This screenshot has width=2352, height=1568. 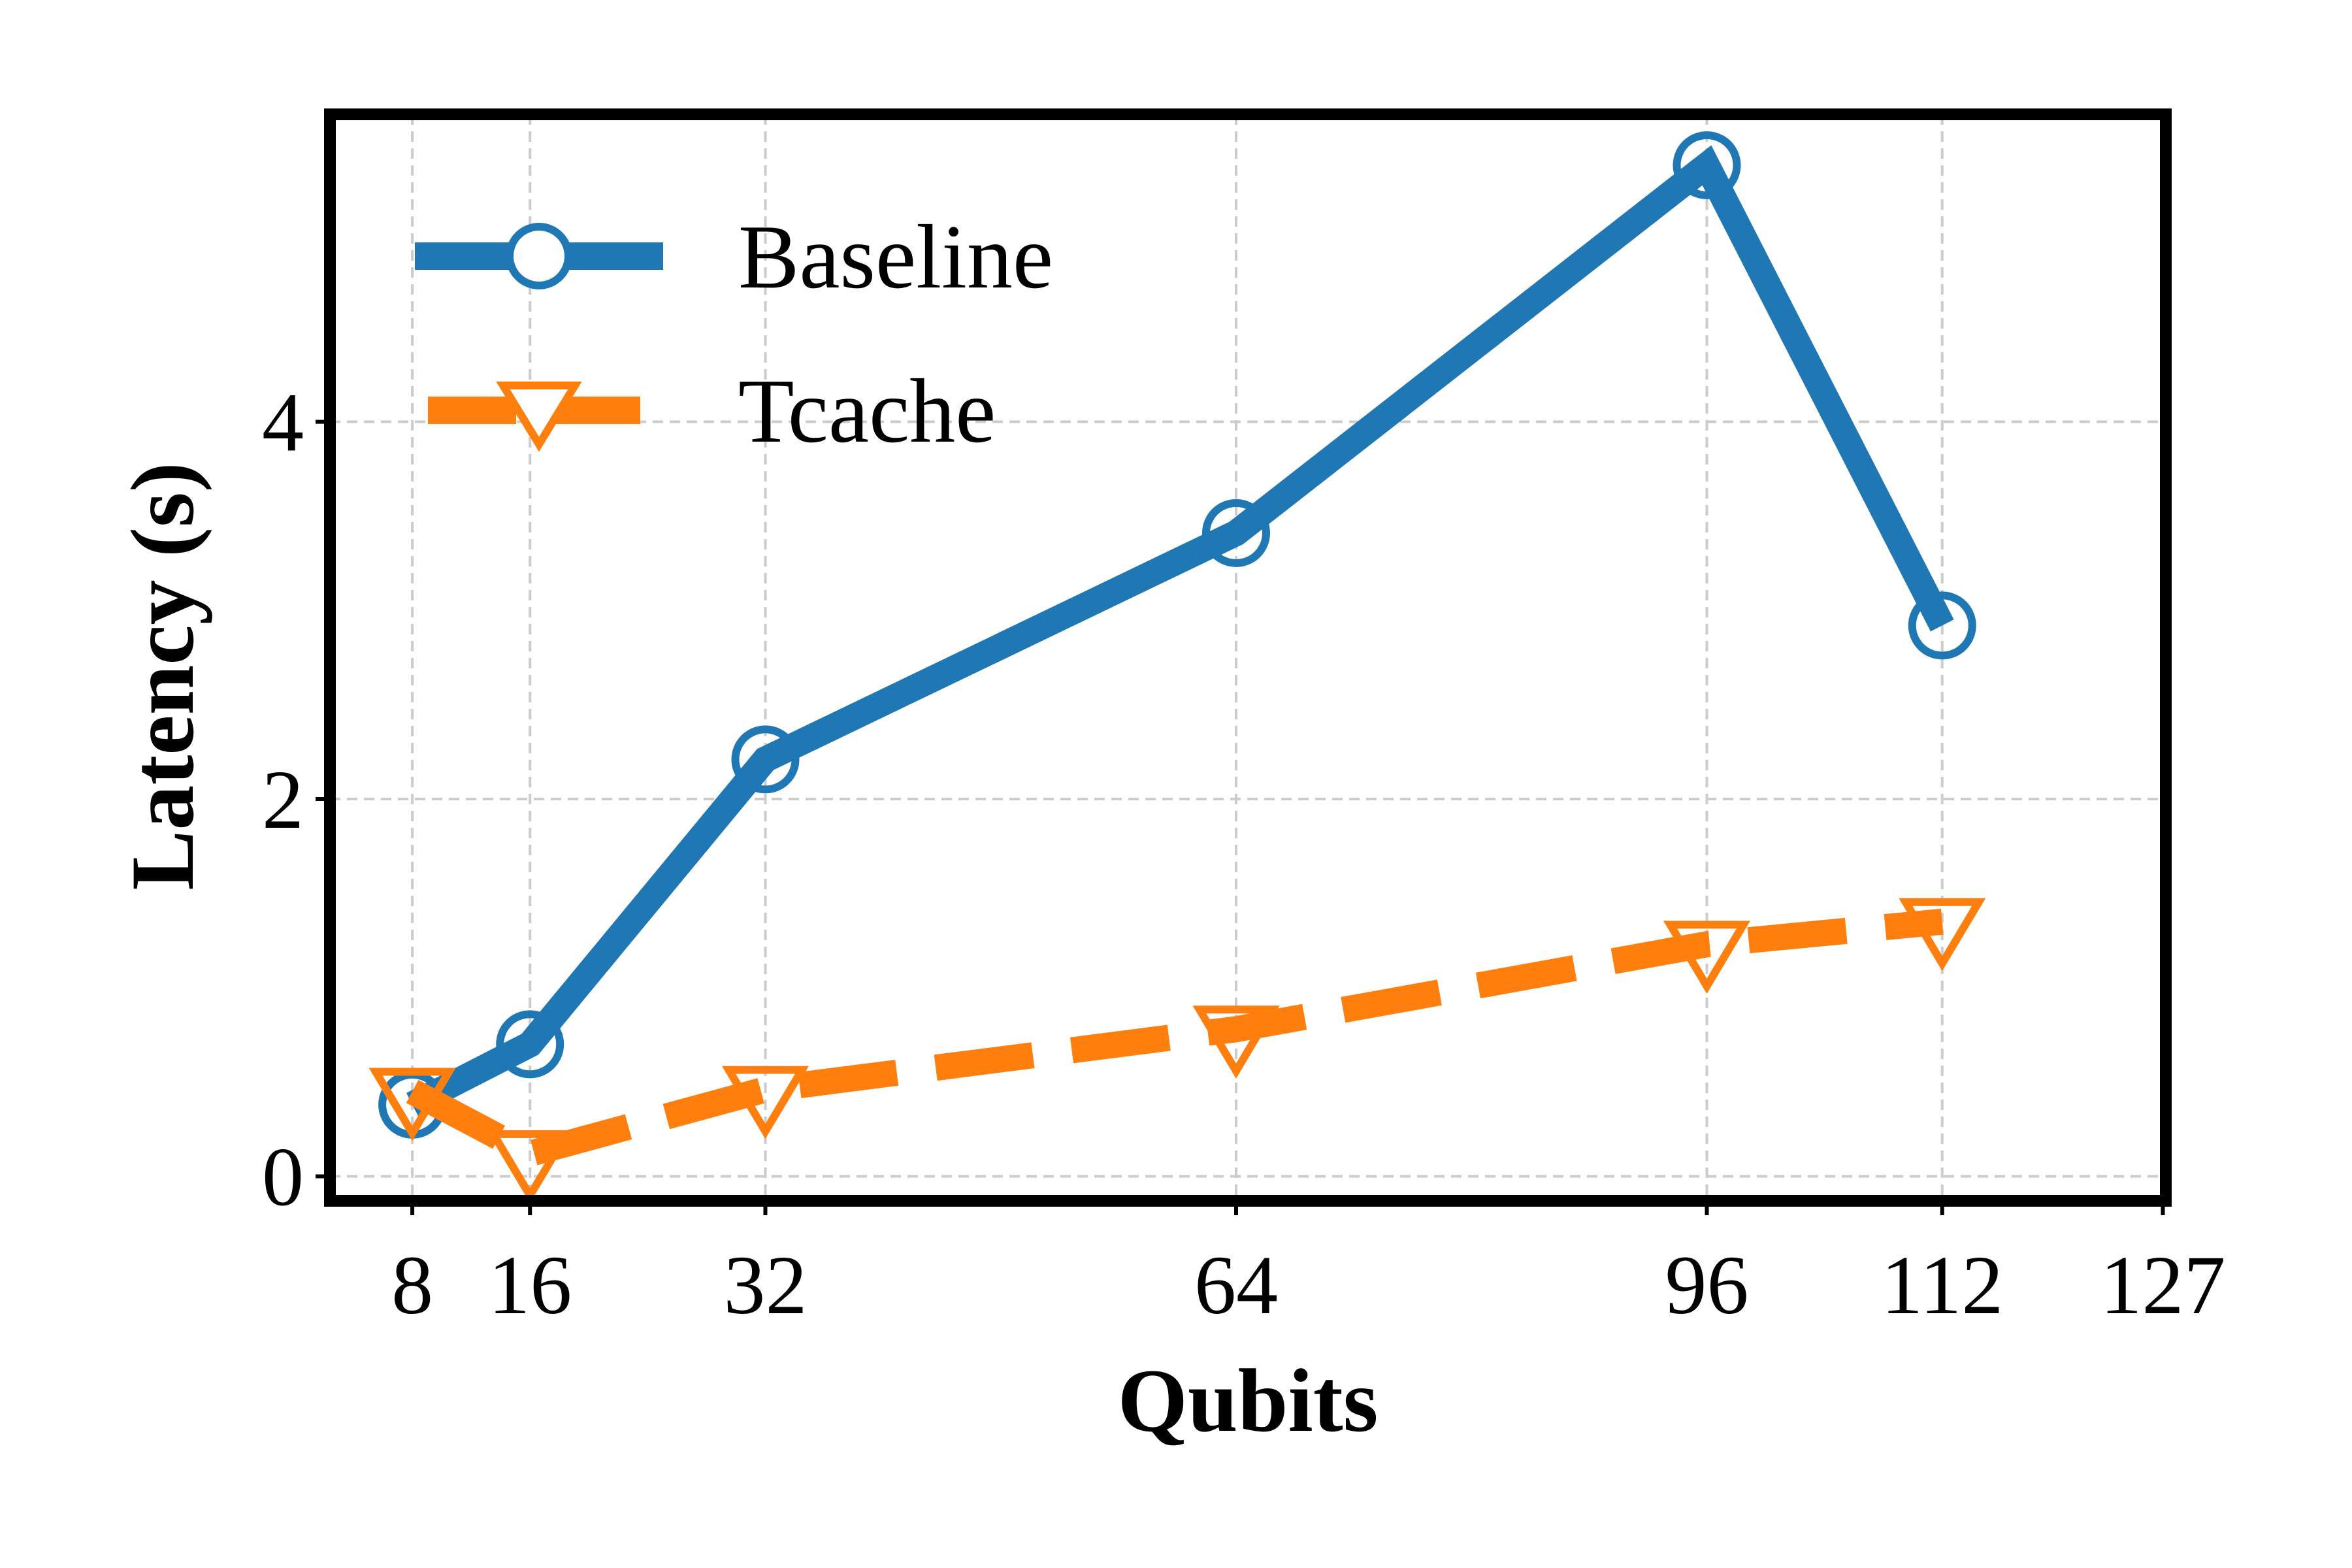 I want to click on legend-label-tcache: Tcache, so click(x=867, y=411).